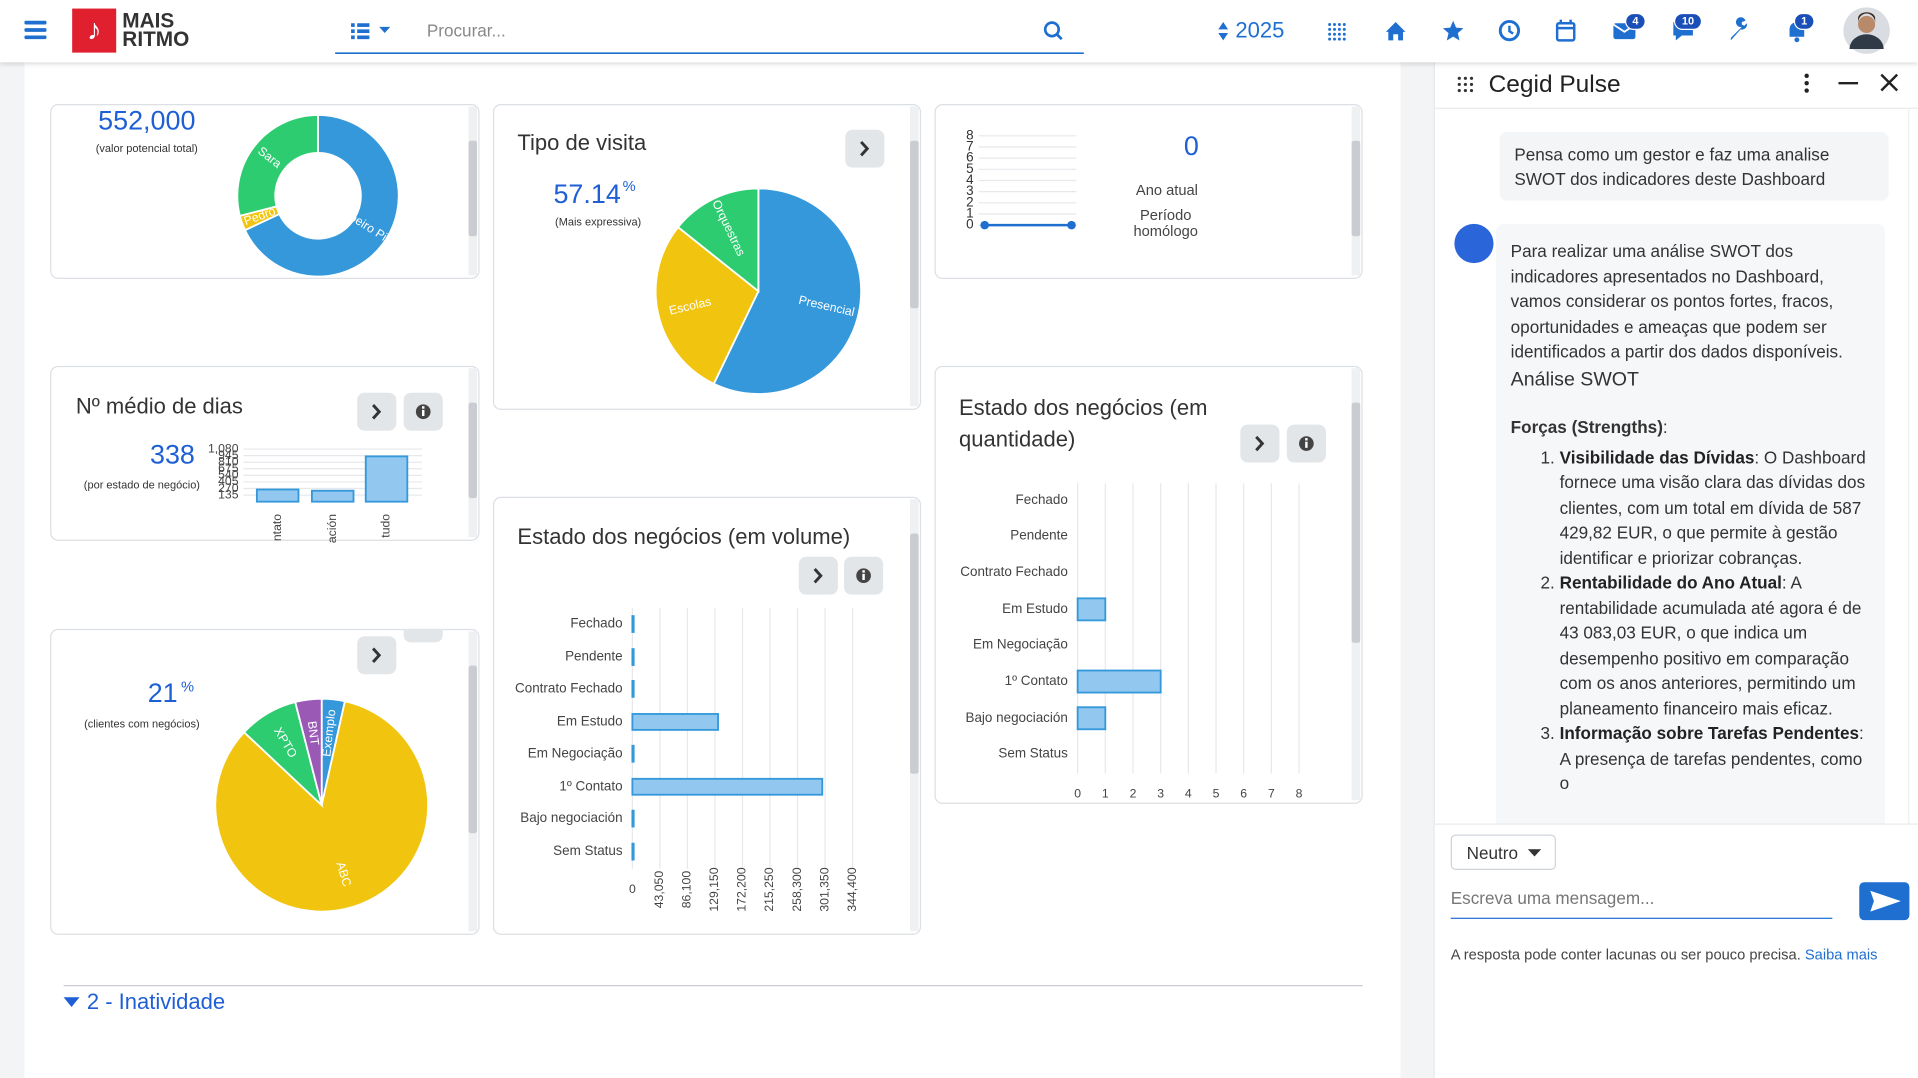 This screenshot has height=1078, width=1918. Describe the element at coordinates (1271, 793) in the screenshot. I see `x-tick-label: 7` at that location.